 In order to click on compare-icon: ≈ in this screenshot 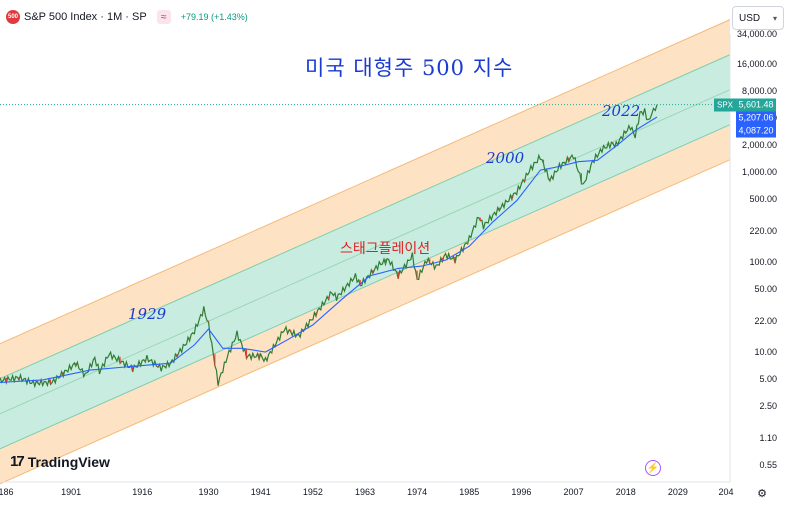, I will do `click(163, 17)`.